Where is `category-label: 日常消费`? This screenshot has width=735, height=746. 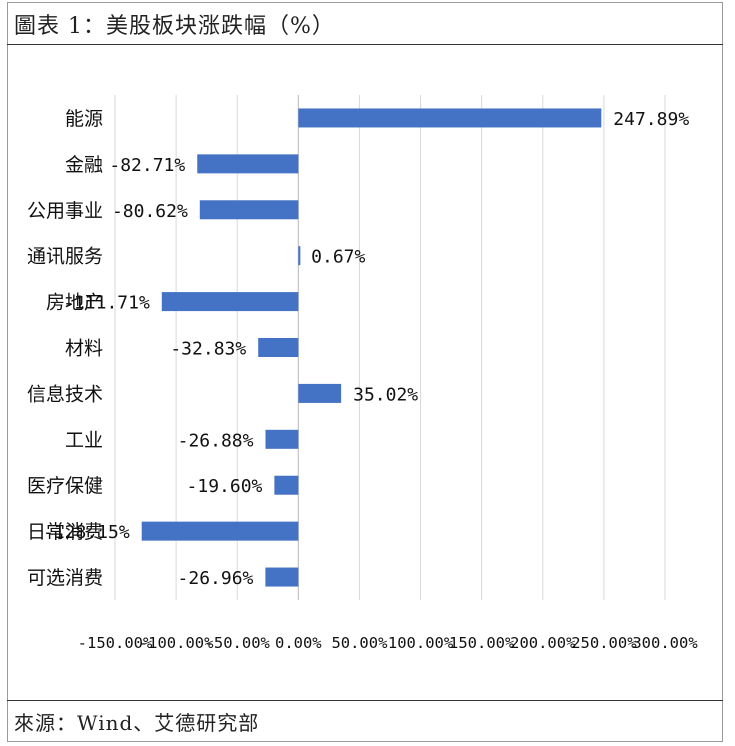 category-label: 日常消费 is located at coordinates (65, 532).